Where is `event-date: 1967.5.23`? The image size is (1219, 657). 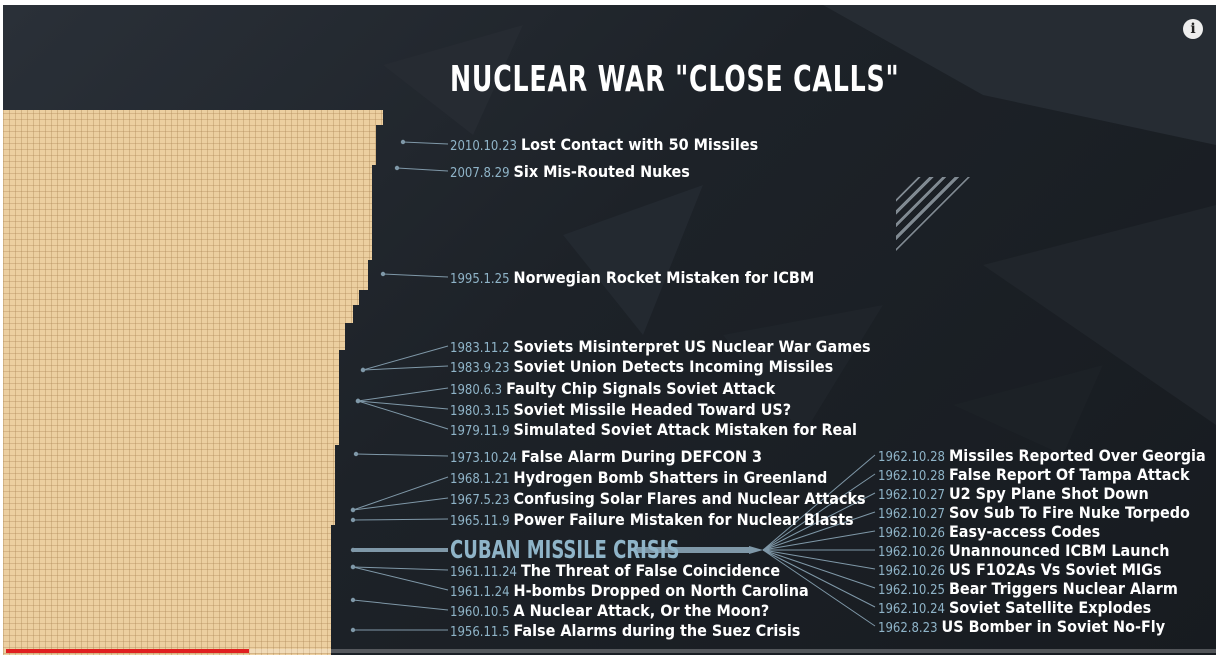
event-date: 1967.5.23 is located at coordinates (480, 500).